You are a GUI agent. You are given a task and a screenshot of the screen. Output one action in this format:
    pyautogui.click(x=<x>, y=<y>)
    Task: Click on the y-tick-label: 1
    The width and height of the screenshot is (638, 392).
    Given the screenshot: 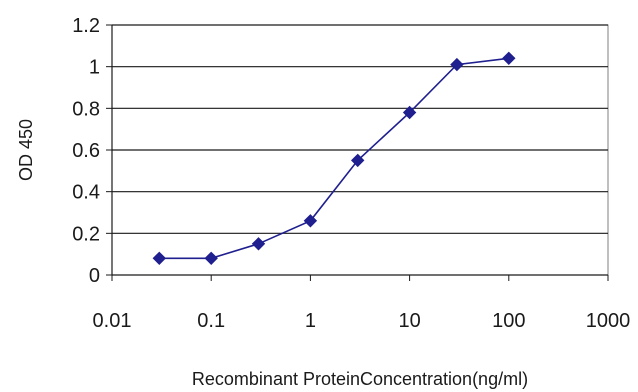 What is the action you would take?
    pyautogui.click(x=94, y=68)
    